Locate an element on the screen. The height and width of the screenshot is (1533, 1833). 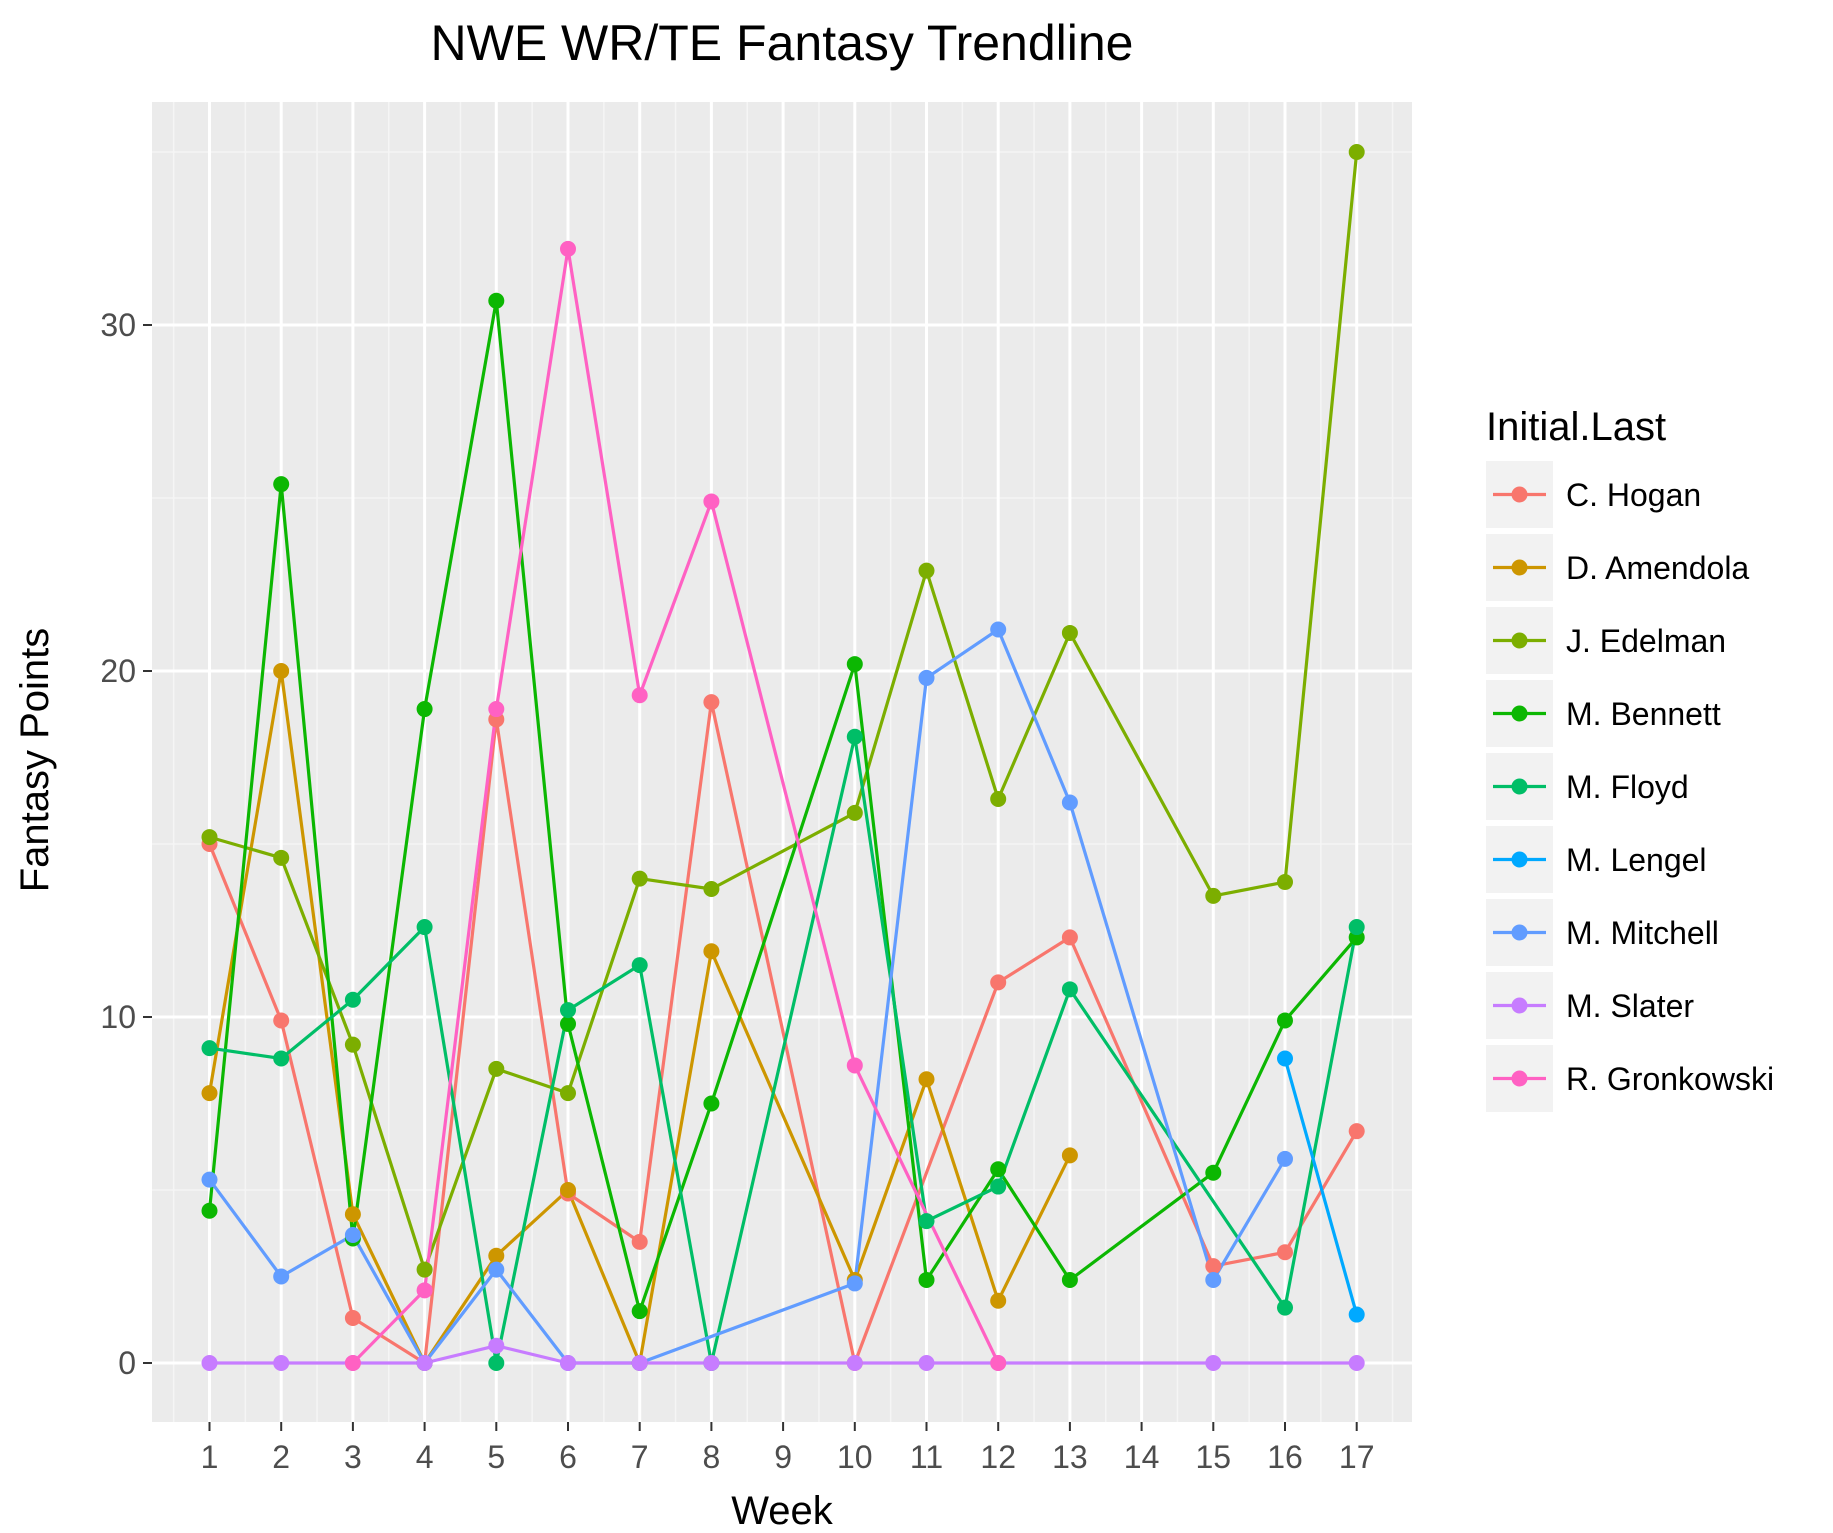
y-axis: 0 10 20 30 is located at coordinates (126, 844).